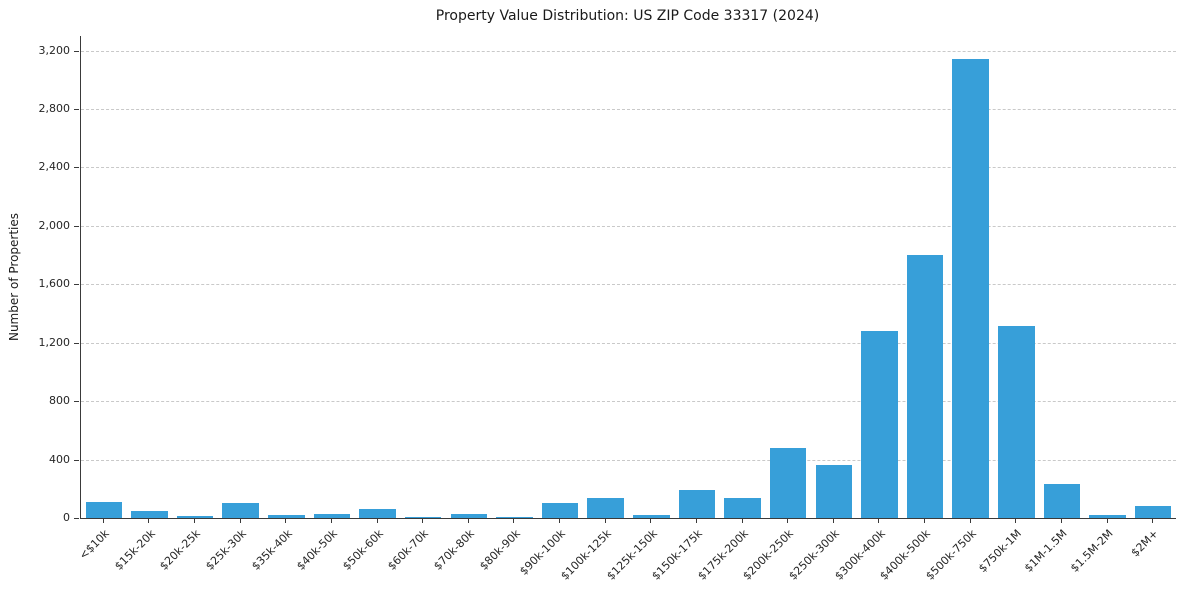 Image resolution: width=1189 pixels, height=590 pixels. What do you see at coordinates (1016, 421) in the screenshot?
I see `bar-$750k-1M` at bounding box center [1016, 421].